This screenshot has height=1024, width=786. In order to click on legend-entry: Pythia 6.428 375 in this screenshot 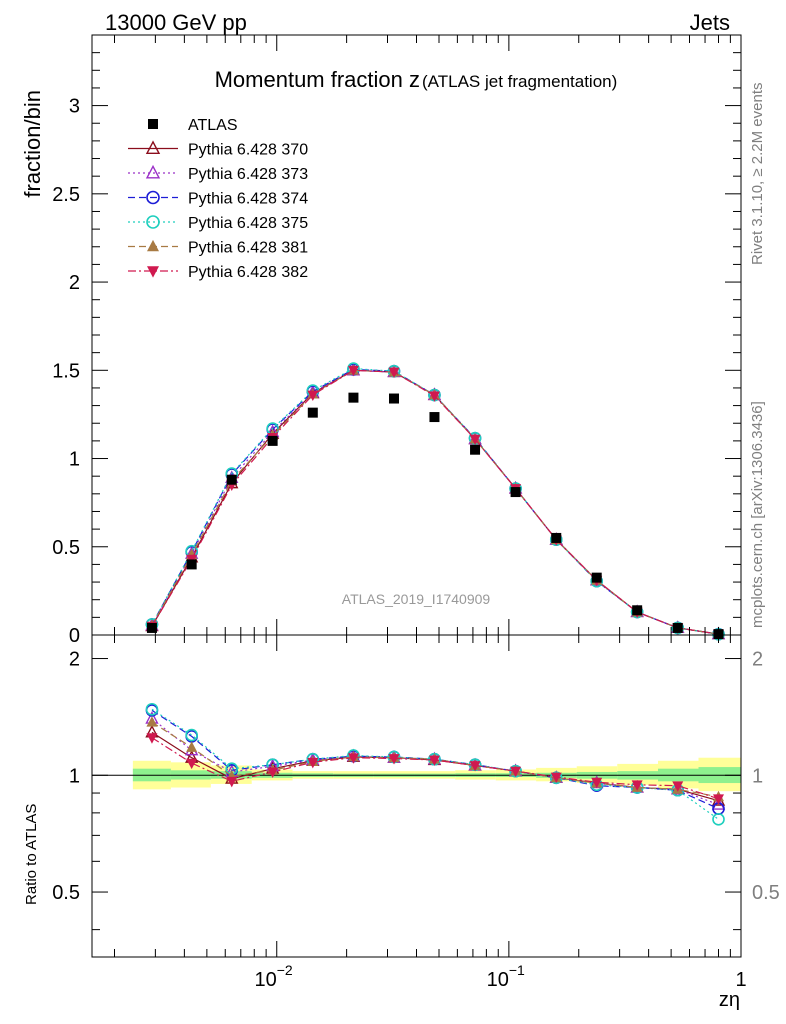, I will do `click(218, 223)`.